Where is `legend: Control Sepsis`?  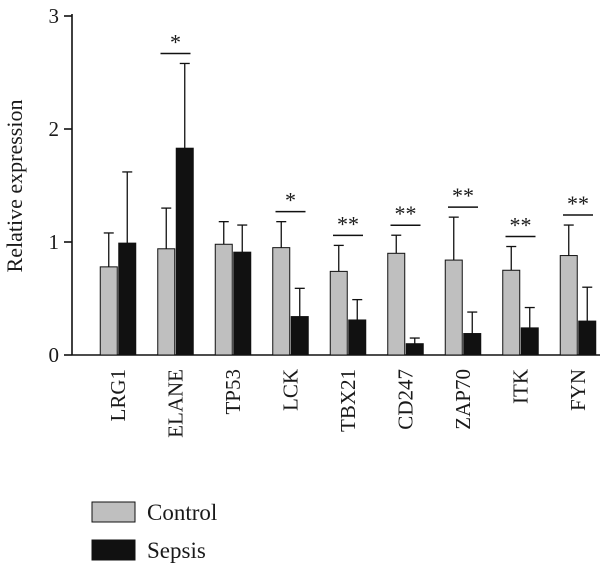
legend: Control Sepsis is located at coordinates (154, 531).